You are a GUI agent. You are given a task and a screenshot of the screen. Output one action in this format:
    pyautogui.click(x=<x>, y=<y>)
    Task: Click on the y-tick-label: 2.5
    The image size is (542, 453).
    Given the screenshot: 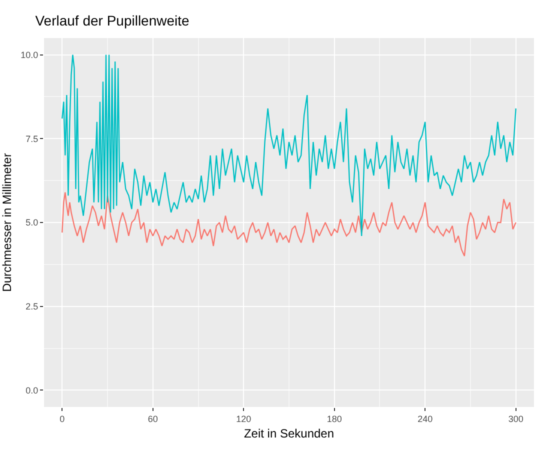 What is the action you would take?
    pyautogui.click(x=32, y=307)
    